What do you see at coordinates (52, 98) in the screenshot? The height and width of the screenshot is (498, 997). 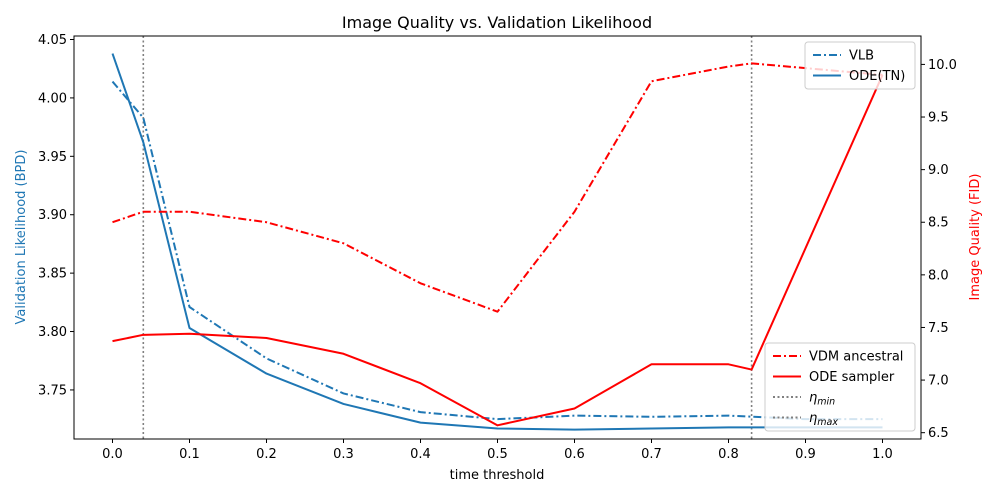 I see `left-y-tick-label: 4.00` at bounding box center [52, 98].